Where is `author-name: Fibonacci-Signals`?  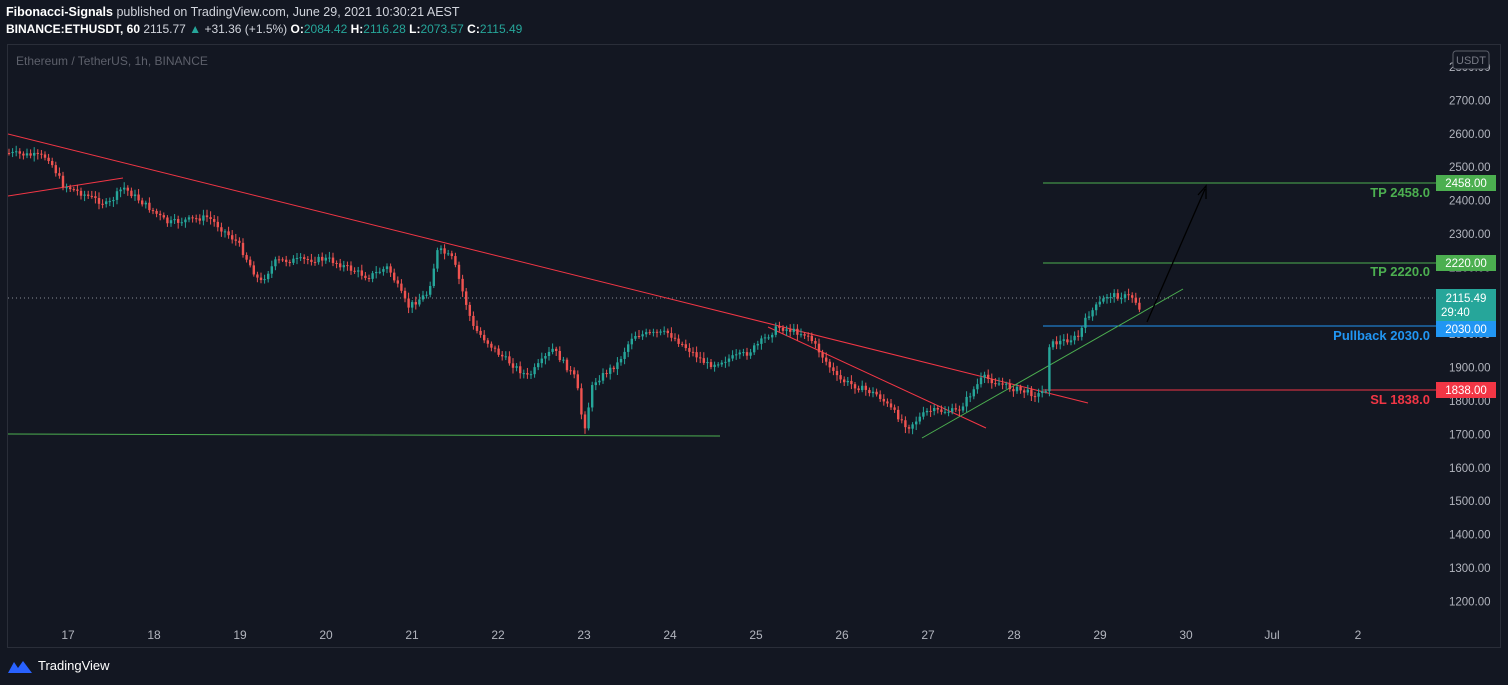
author-name: Fibonacci-Signals is located at coordinates (59, 12).